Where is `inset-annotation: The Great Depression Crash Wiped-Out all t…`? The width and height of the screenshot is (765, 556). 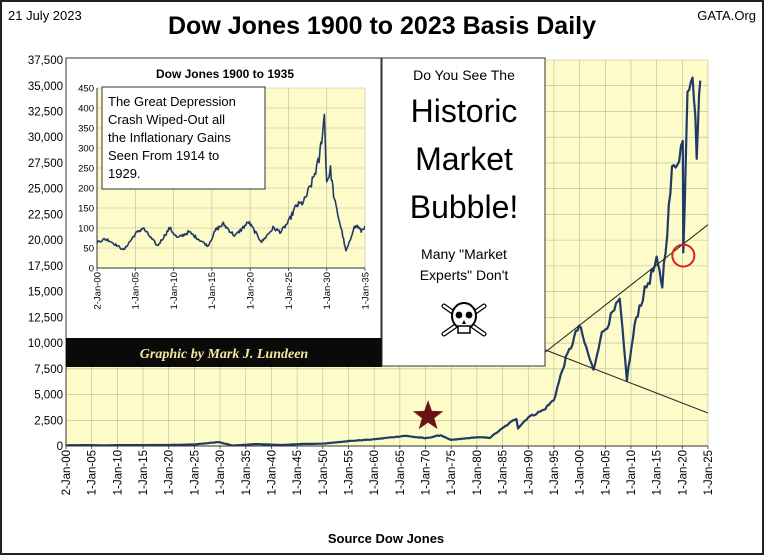 inset-annotation: The Great Depression Crash Wiped-Out all t… is located at coordinates (172, 137).